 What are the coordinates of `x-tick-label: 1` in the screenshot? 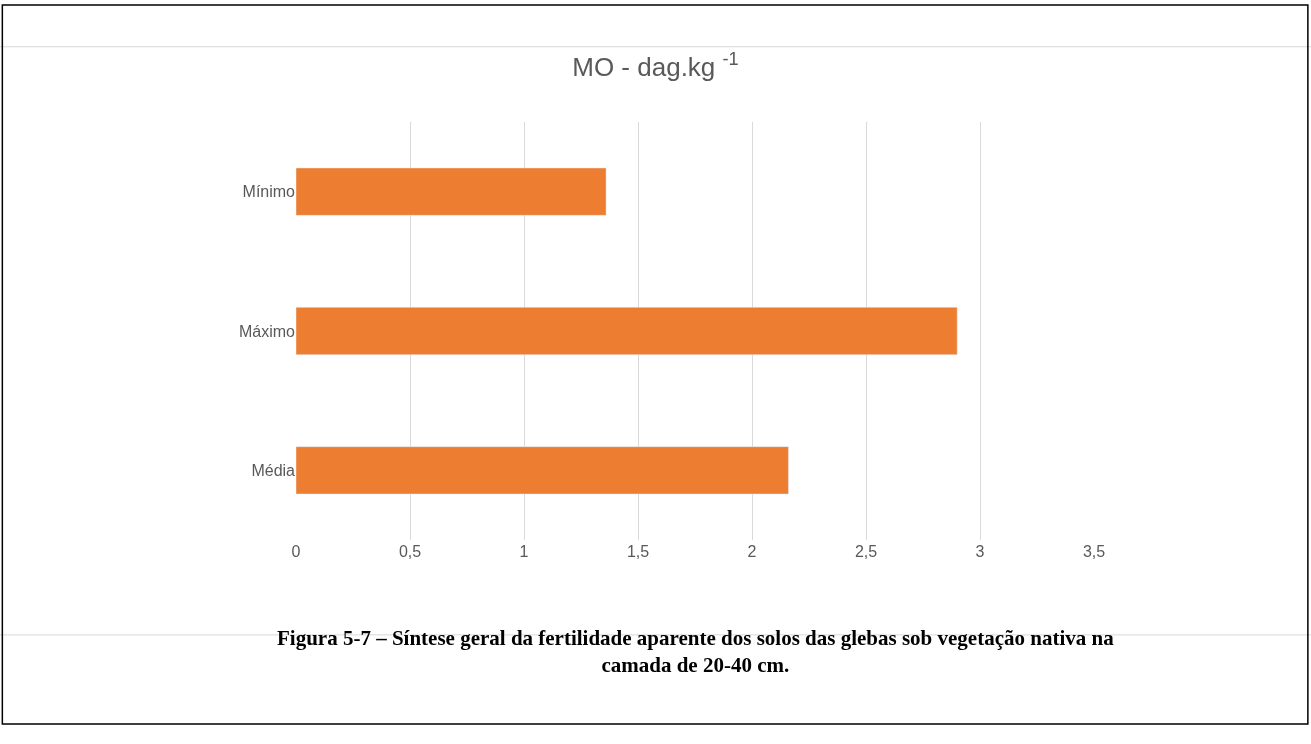 It's located at (524, 551).